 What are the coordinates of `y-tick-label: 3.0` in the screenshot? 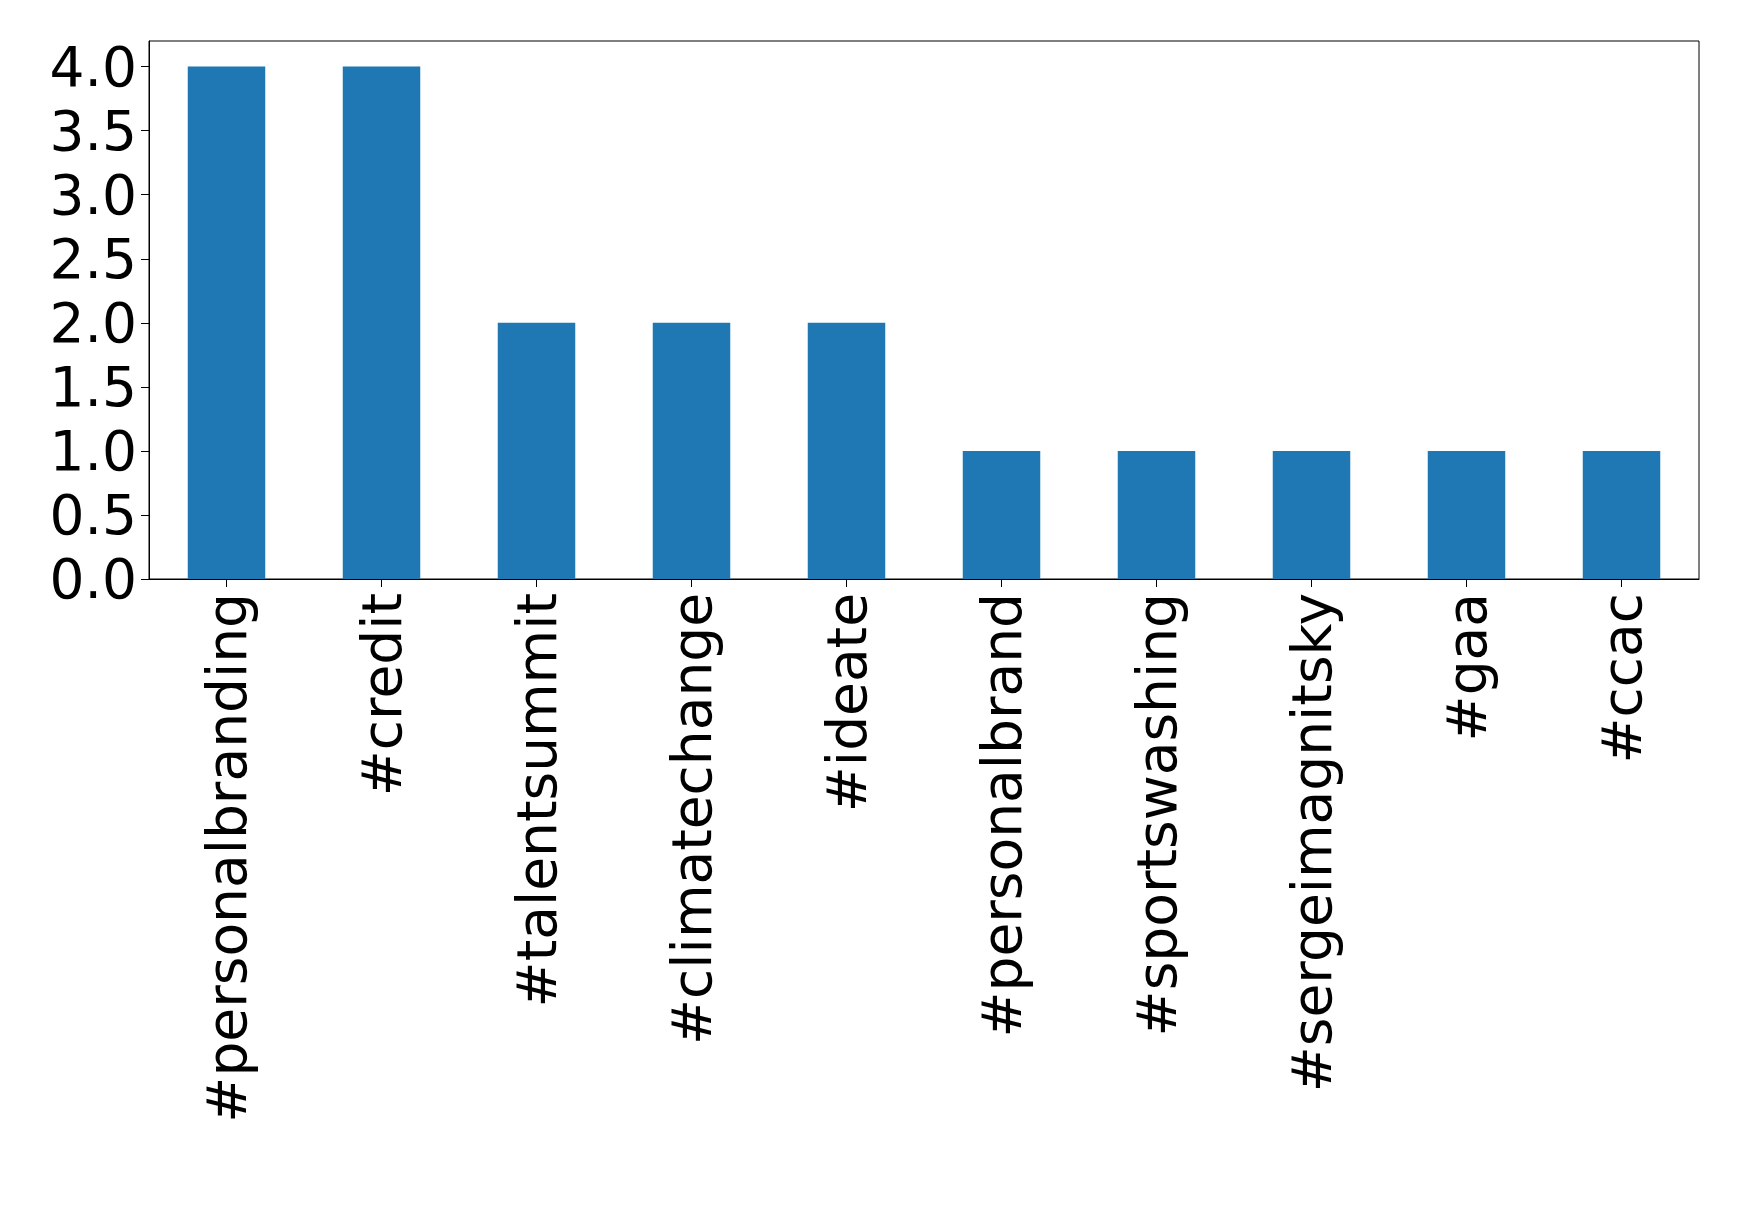 It's located at (93, 194).